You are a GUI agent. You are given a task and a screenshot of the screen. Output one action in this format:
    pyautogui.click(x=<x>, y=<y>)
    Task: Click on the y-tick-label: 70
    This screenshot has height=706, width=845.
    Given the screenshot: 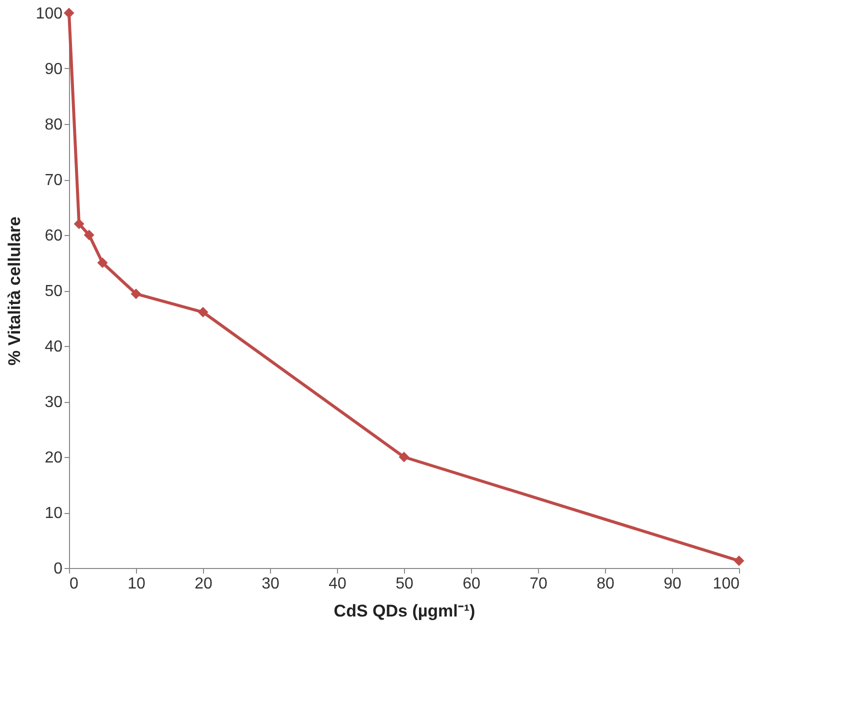 What is the action you would take?
    pyautogui.click(x=53, y=180)
    